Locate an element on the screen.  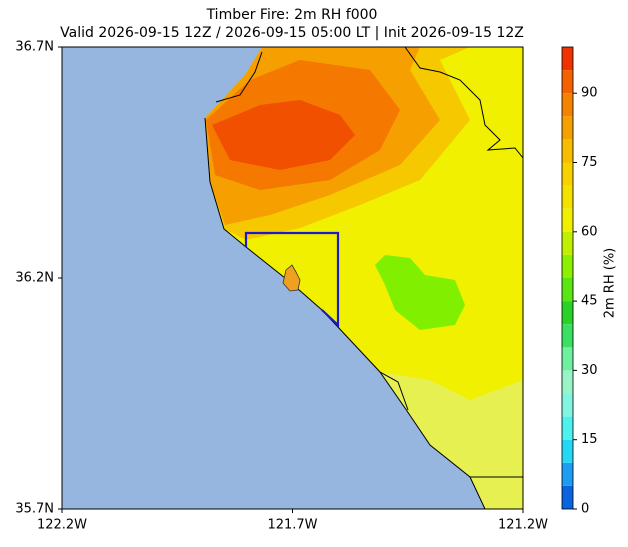
colorbar-tick-label: 60 is located at coordinates (589, 231).